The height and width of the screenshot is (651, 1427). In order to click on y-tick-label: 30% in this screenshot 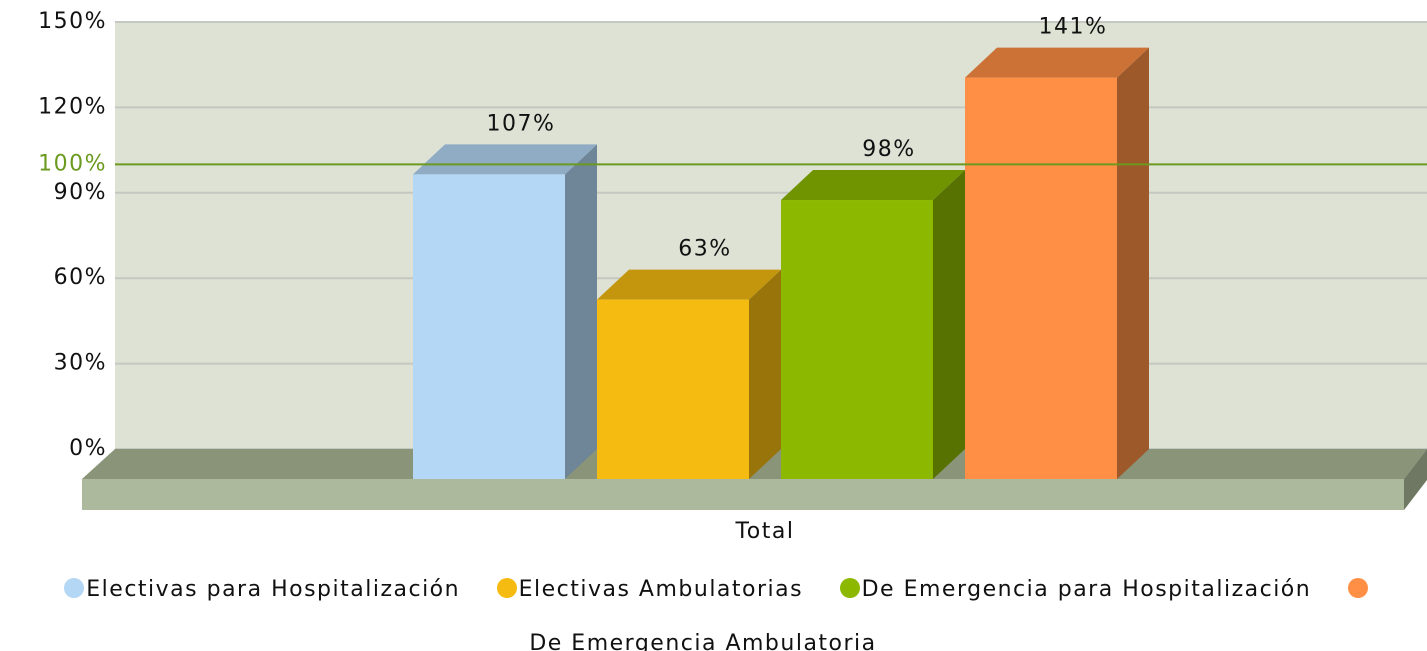, I will do `click(80, 363)`.